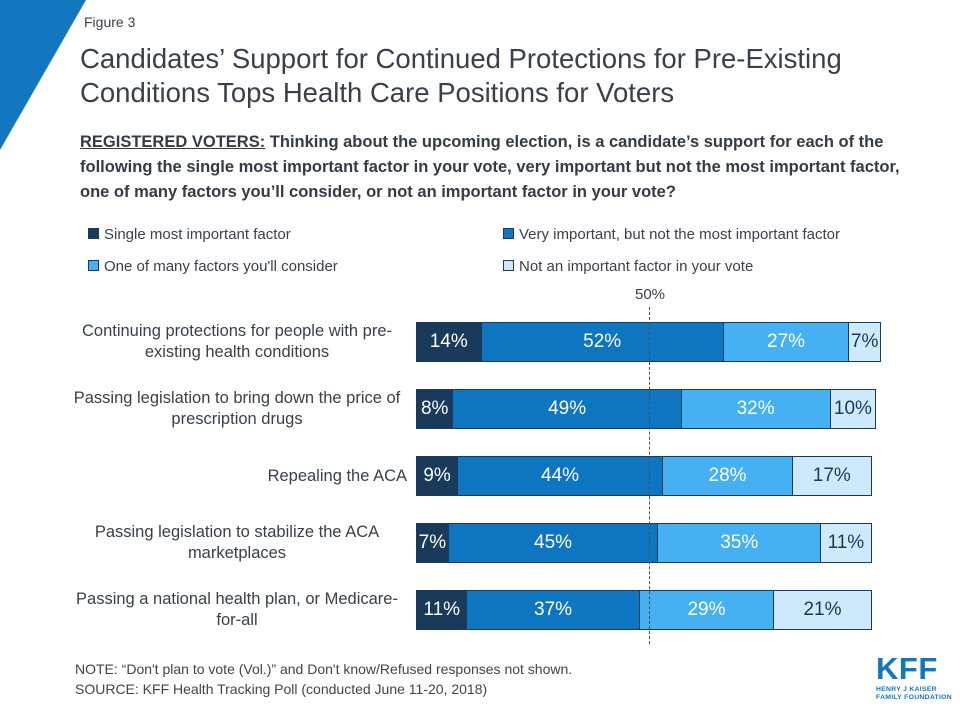 Image resolution: width=960 pixels, height=720 pixels. What do you see at coordinates (110, 22) in the screenshot?
I see `figure-label: Figure 3` at bounding box center [110, 22].